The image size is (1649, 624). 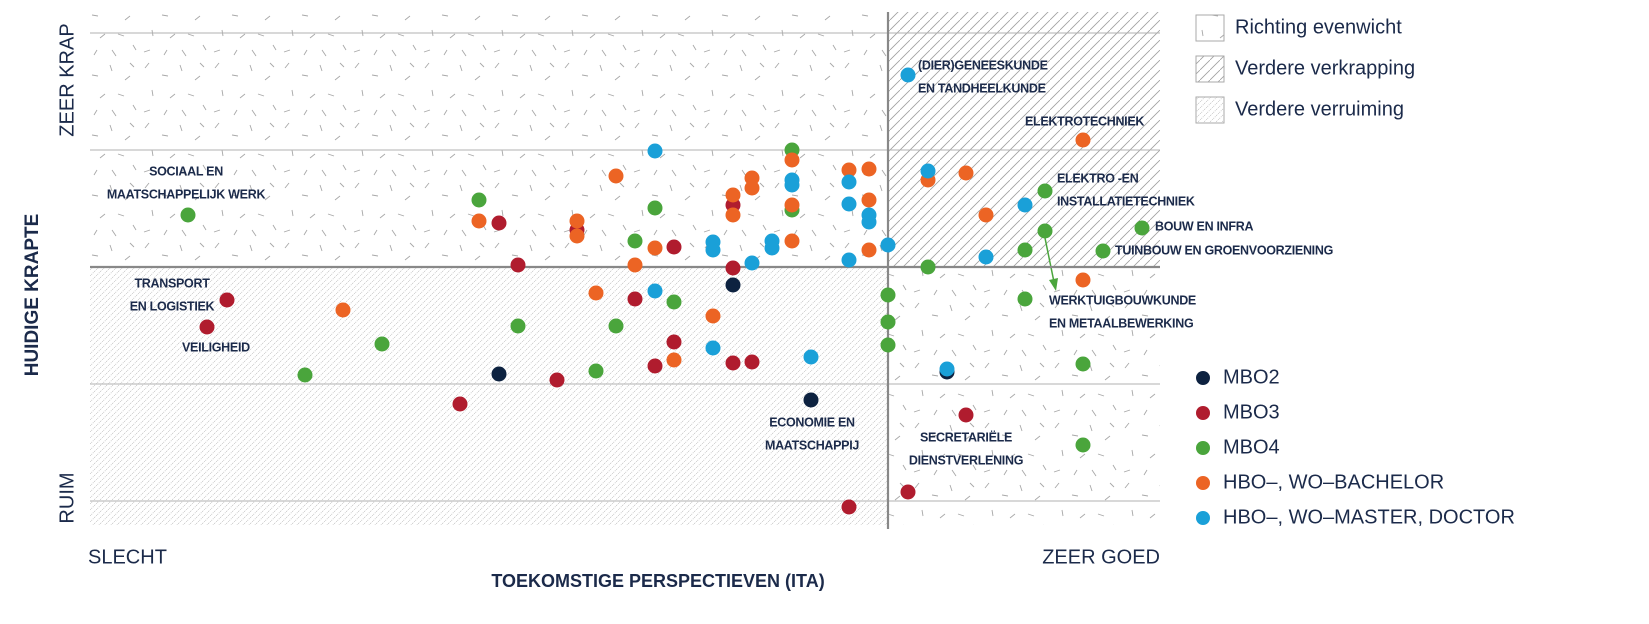 I want to click on legend-label: Verdere verruiming, so click(x=1319, y=109).